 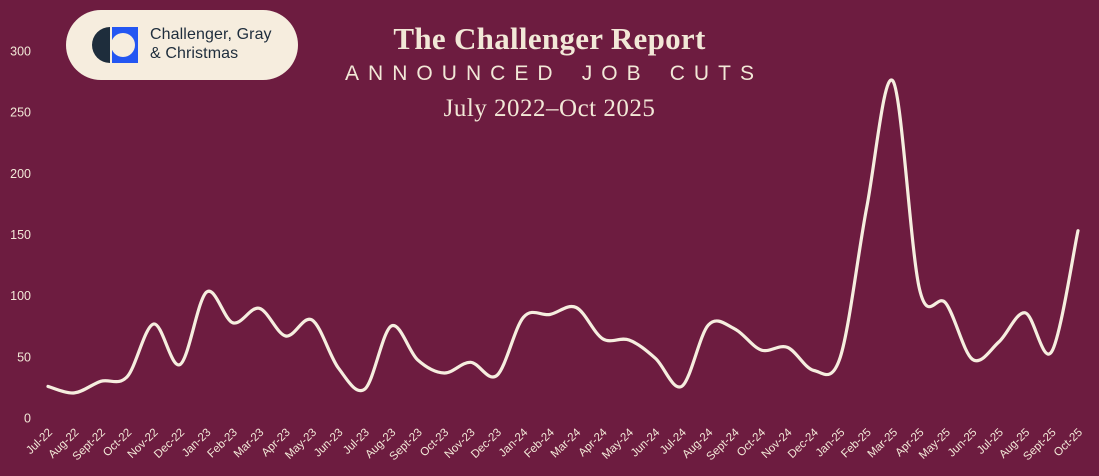 I want to click on x-tick-label: Mar-25, so click(x=883, y=444).